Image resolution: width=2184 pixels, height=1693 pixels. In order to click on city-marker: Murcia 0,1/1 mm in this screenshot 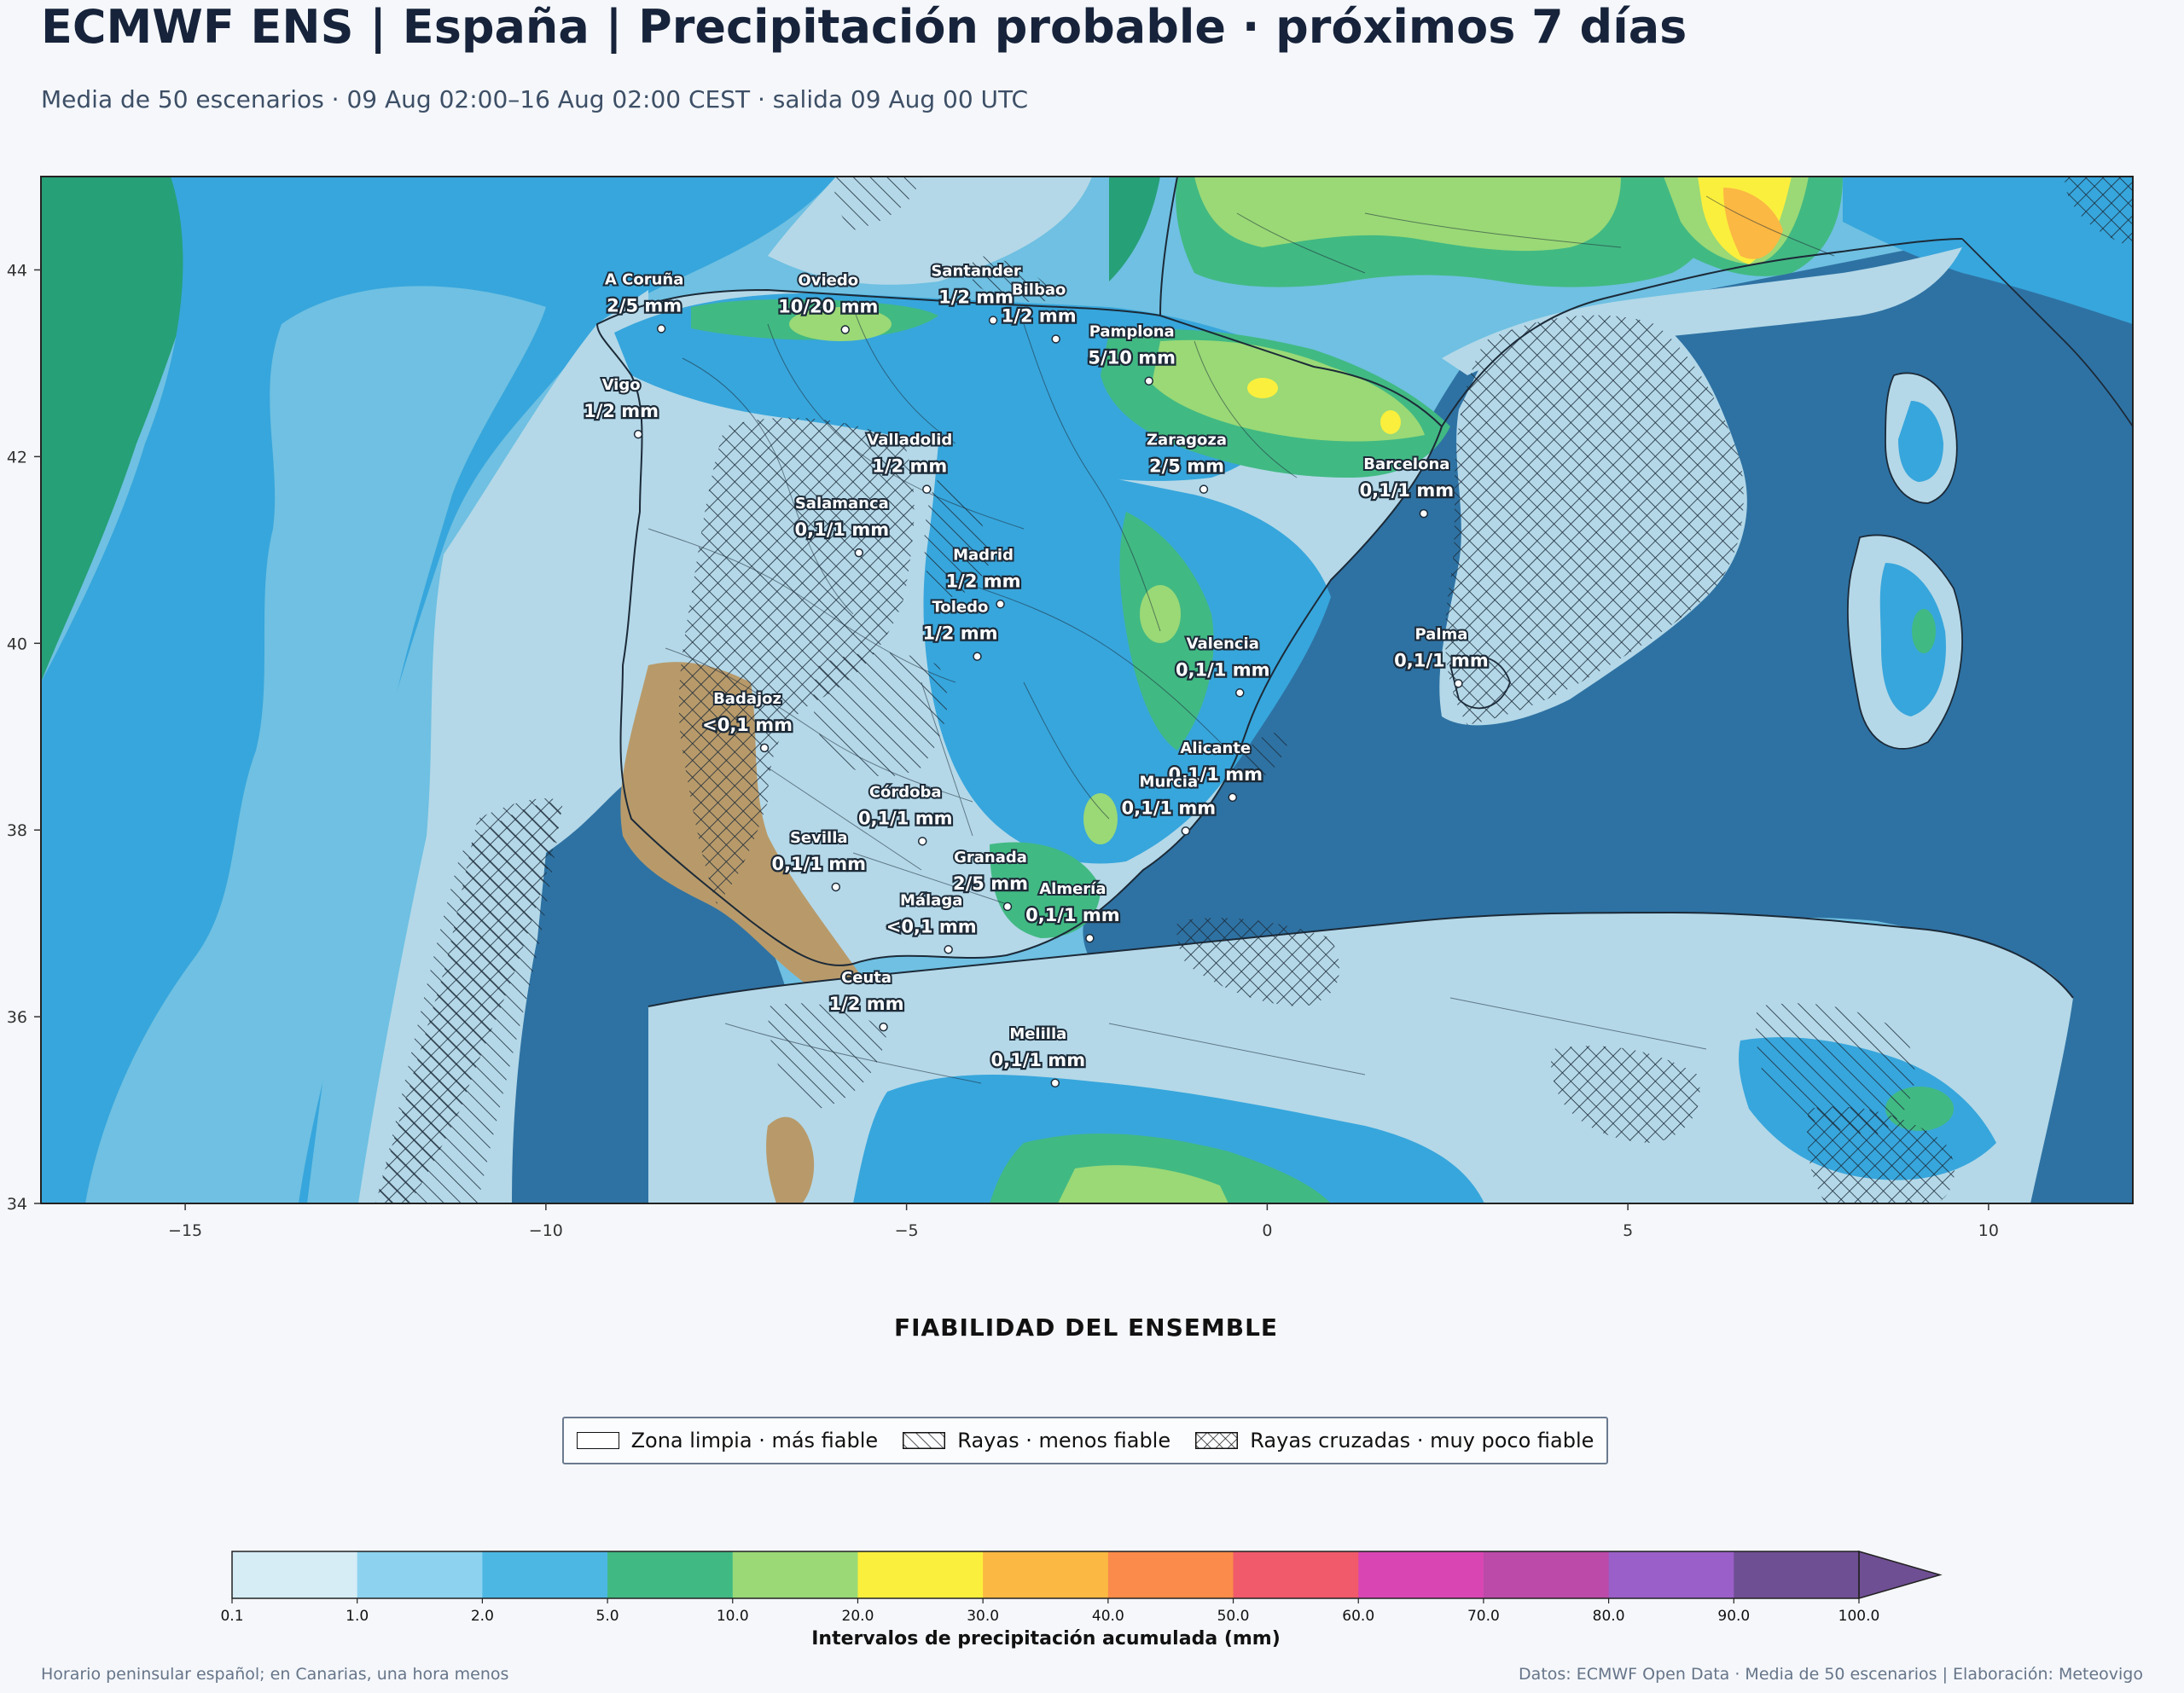, I will do `click(1168, 803)`.